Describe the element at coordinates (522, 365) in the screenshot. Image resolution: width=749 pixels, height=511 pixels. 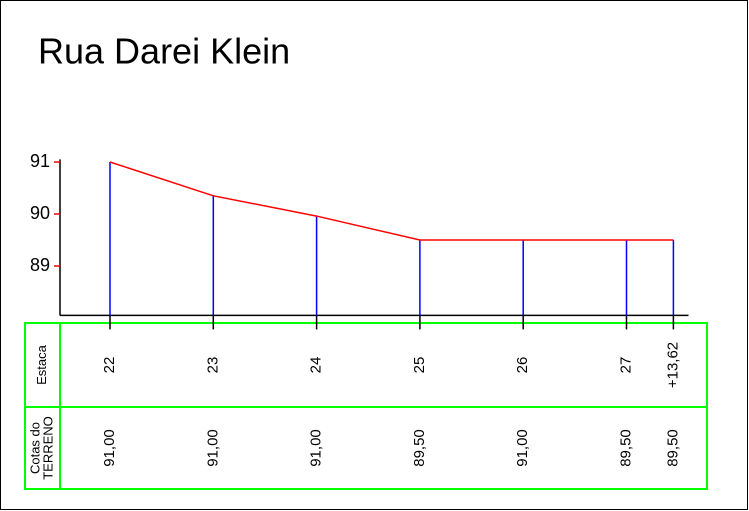
I see `x-tick-label: 26` at that location.